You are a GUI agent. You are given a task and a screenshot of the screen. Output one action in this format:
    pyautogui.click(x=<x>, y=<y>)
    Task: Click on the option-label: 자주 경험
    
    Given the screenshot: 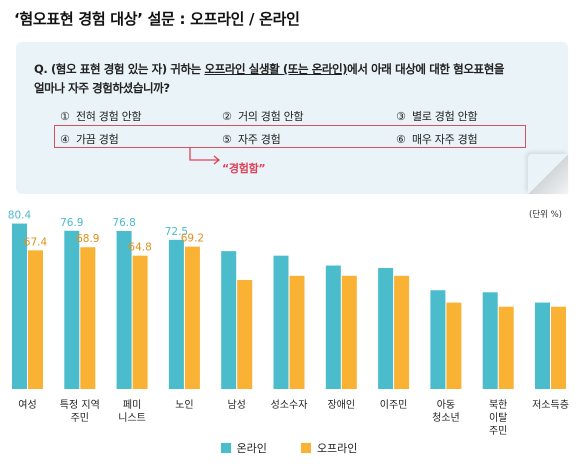 What is the action you would take?
    pyautogui.click(x=259, y=139)
    